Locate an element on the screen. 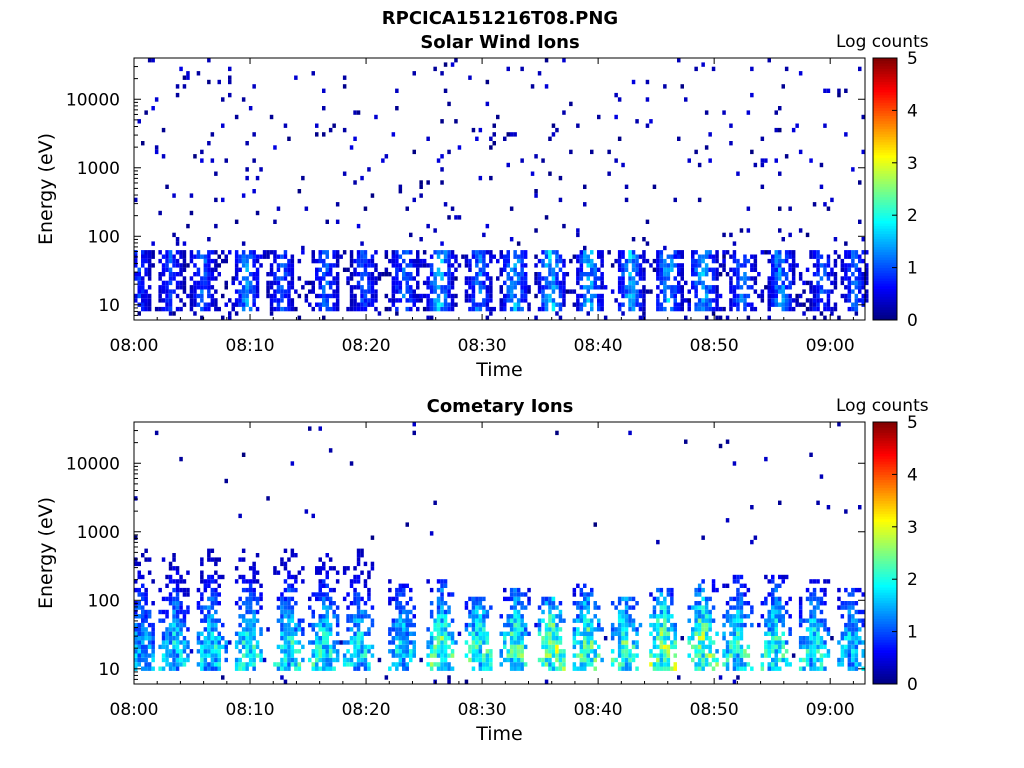  x-tick-label: 09:00 is located at coordinates (830, 710).